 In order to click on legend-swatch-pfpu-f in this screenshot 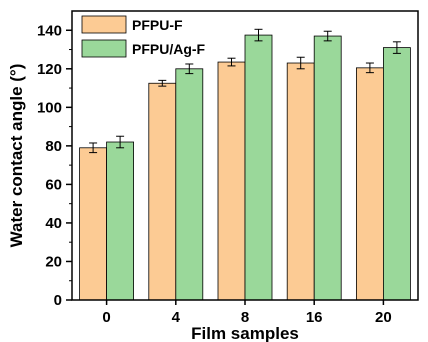, I will do `click(104, 24)`.